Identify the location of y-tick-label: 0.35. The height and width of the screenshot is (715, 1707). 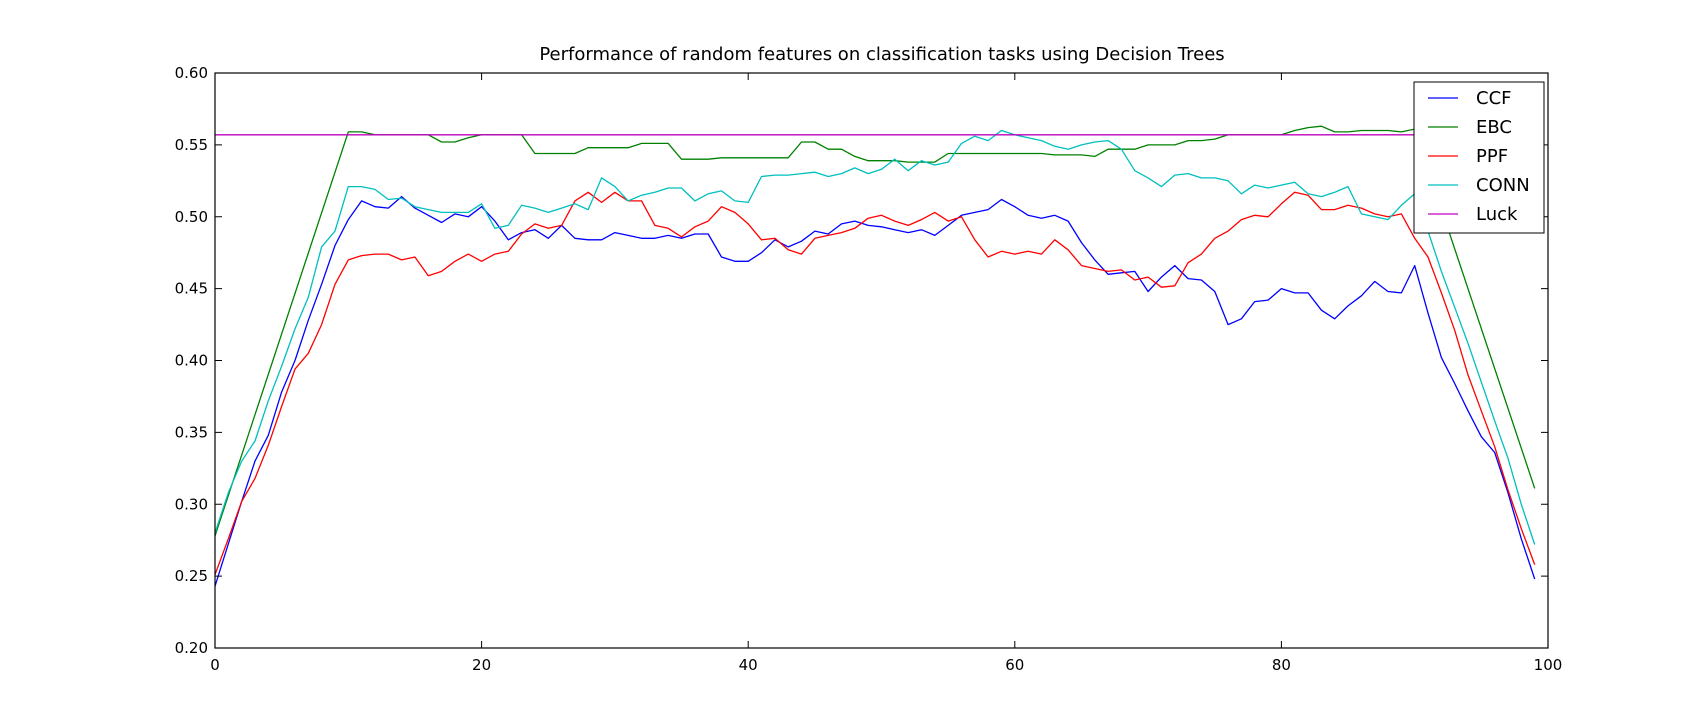
(191, 432).